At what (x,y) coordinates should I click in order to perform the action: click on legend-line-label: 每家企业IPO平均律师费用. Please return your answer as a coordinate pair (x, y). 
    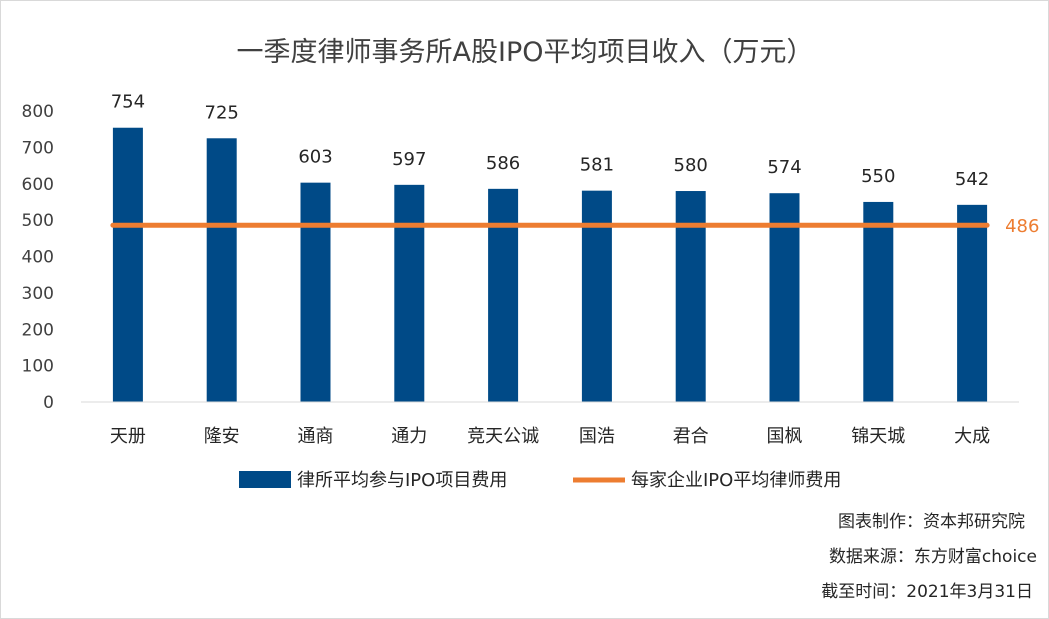
    Looking at the image, I should click on (736, 480).